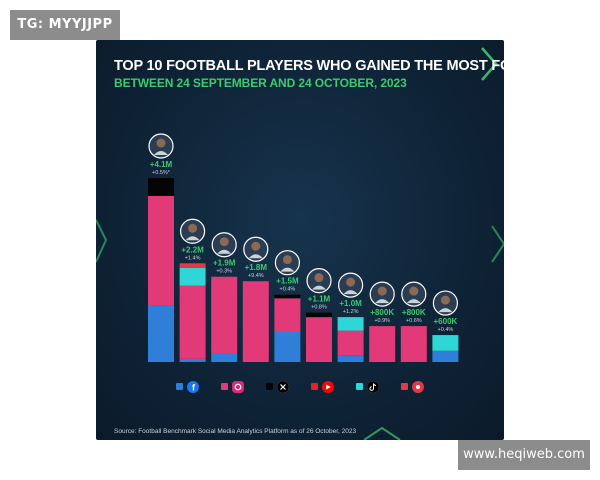 Image resolution: width=600 pixels, height=480 pixels. What do you see at coordinates (283, 387) in the screenshot?
I see `x-glyph` at bounding box center [283, 387].